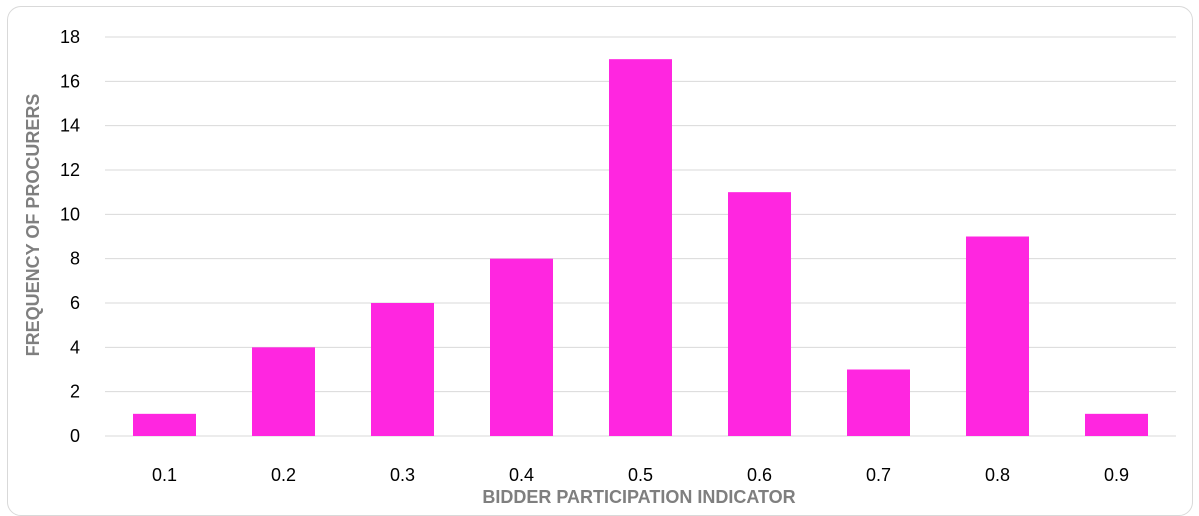 The image size is (1199, 516). What do you see at coordinates (1116, 424) in the screenshot?
I see `bar-0.9` at bounding box center [1116, 424].